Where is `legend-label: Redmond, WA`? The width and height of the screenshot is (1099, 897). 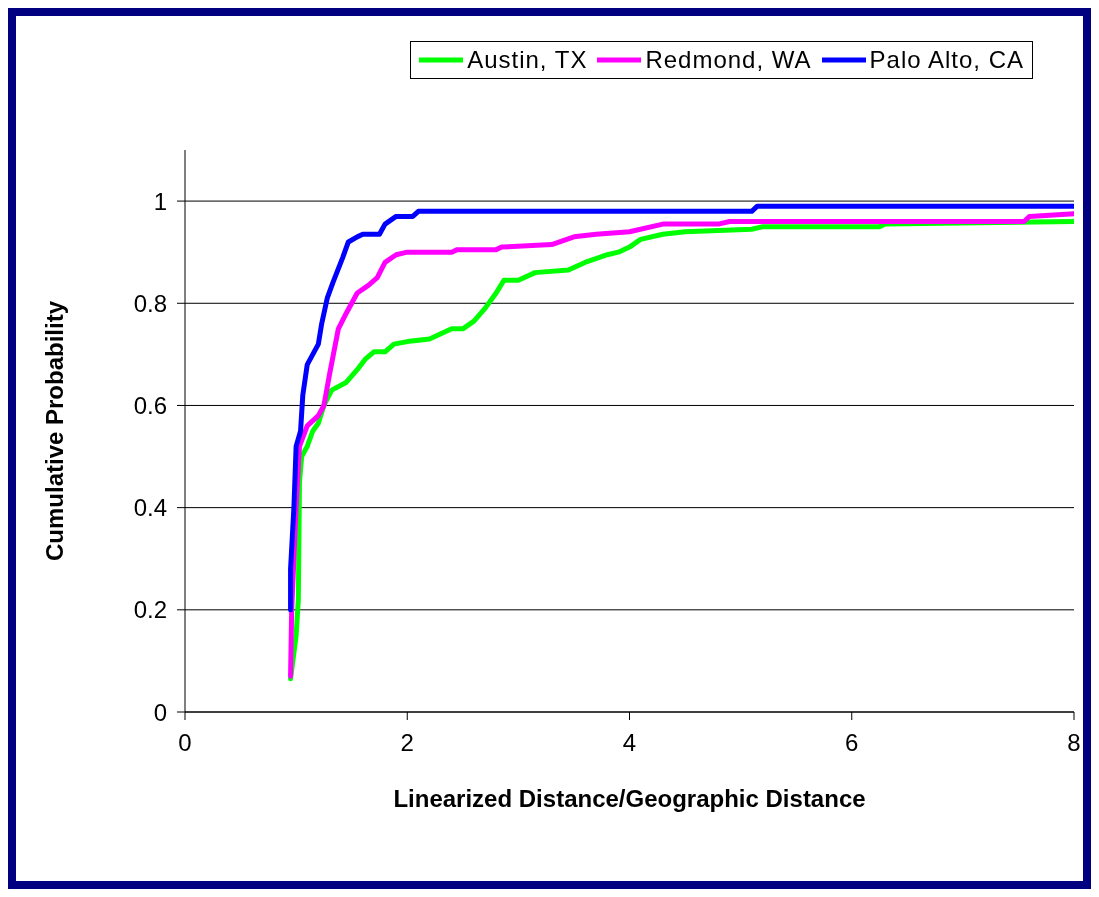
legend-label: Redmond, WA is located at coordinates (728, 60).